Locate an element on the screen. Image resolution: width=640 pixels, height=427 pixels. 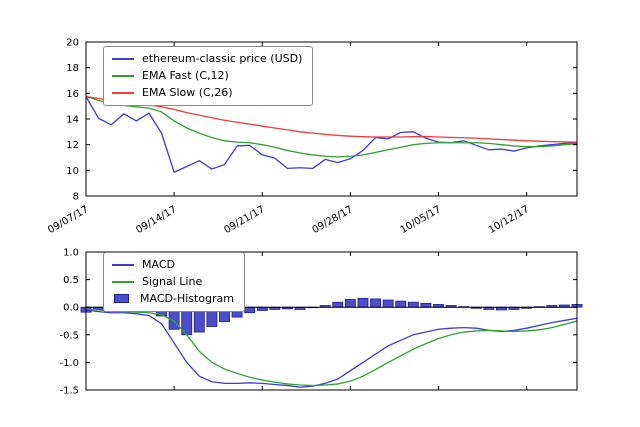
legend-item-histogram: MACD-Histogram is located at coordinates (173, 298).